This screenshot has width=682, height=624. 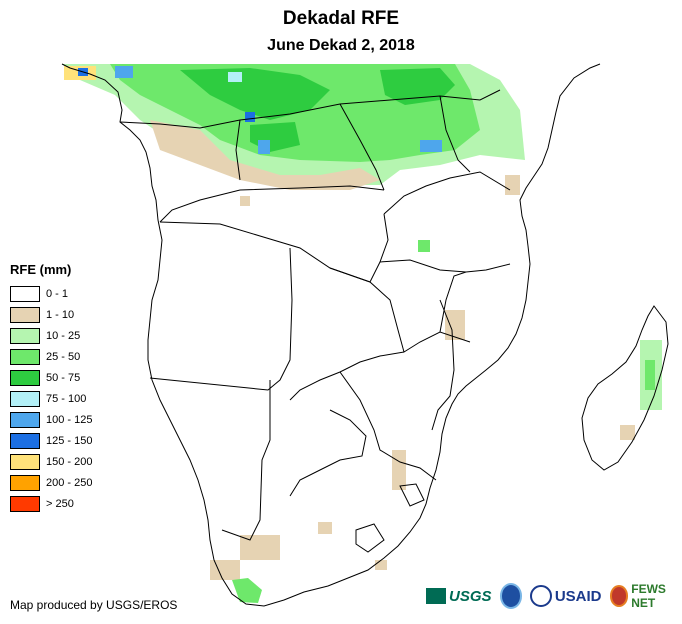 I want to click on legend-item: 25 - 50, so click(x=51, y=356).